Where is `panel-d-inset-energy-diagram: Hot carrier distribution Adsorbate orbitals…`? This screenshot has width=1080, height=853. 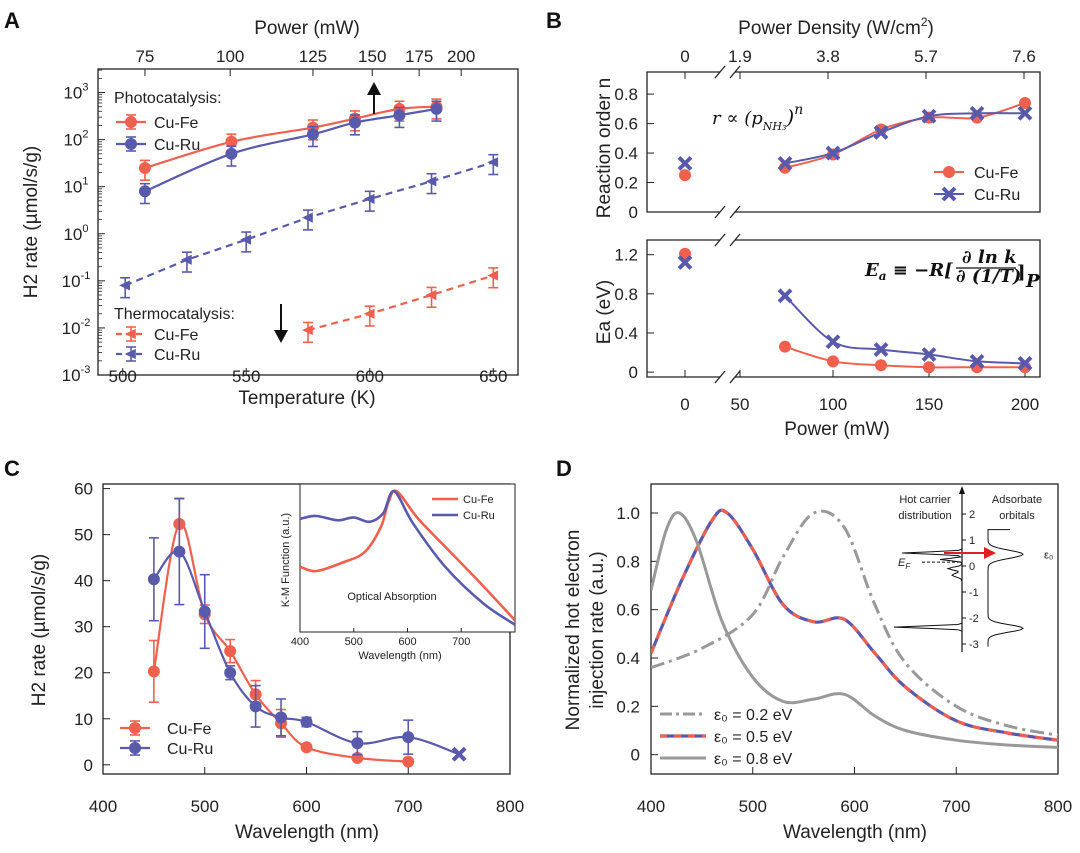
panel-d-inset-energy-diagram: Hot carrier distribution Adsorbate orbitals… is located at coordinates (973, 569).